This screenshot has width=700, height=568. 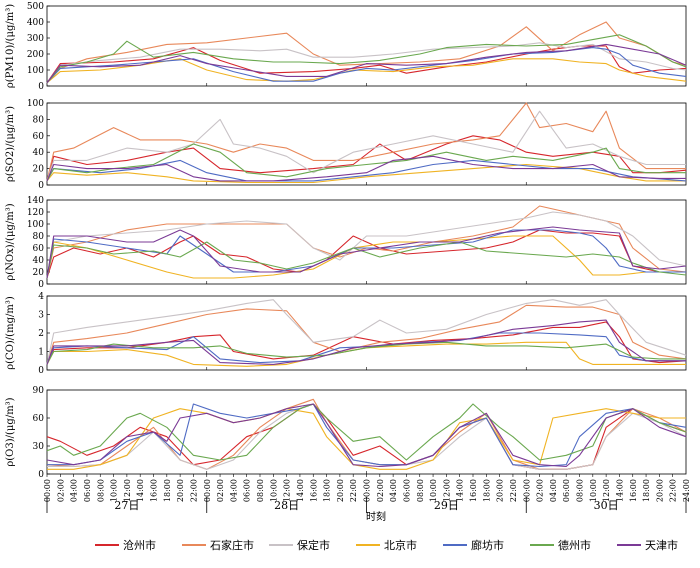 I want to click on y-tick-label: 3, so click(x=41, y=316).